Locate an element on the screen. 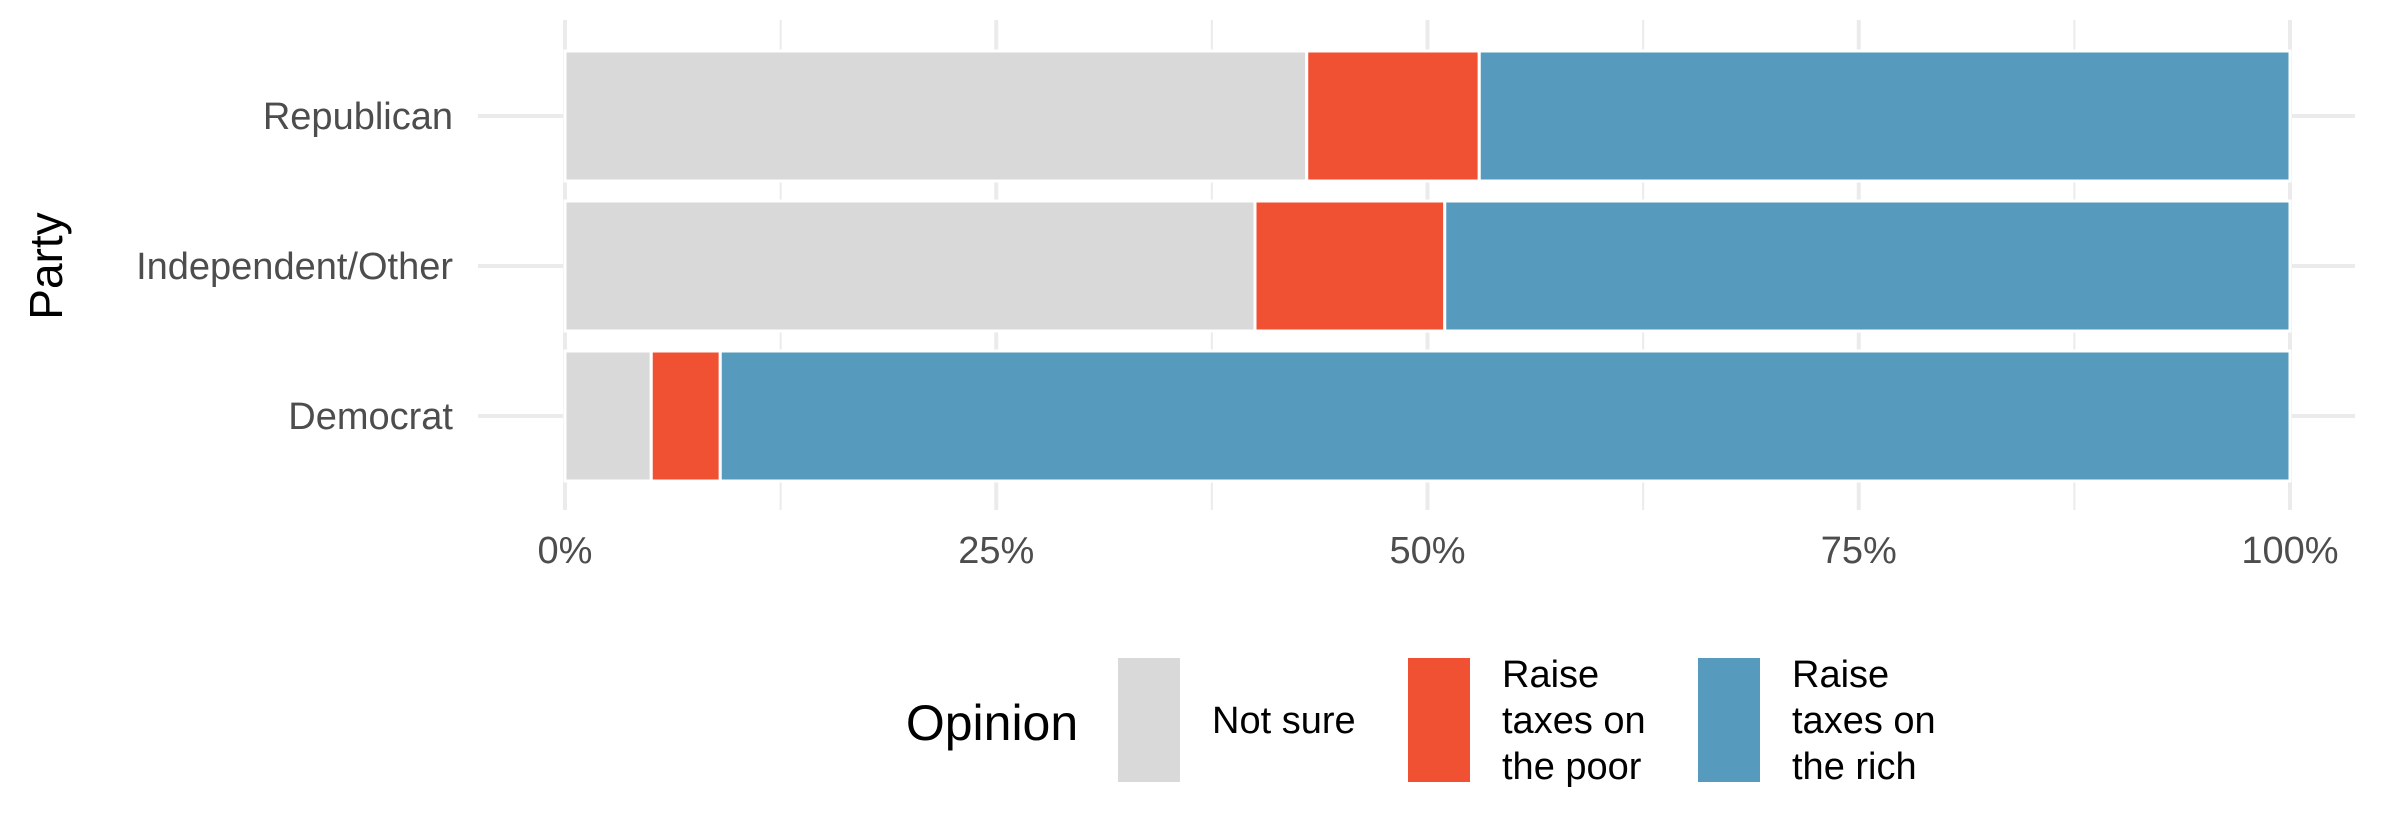 The width and height of the screenshot is (2400, 840). x-tick-label: 50% is located at coordinates (1427, 551).